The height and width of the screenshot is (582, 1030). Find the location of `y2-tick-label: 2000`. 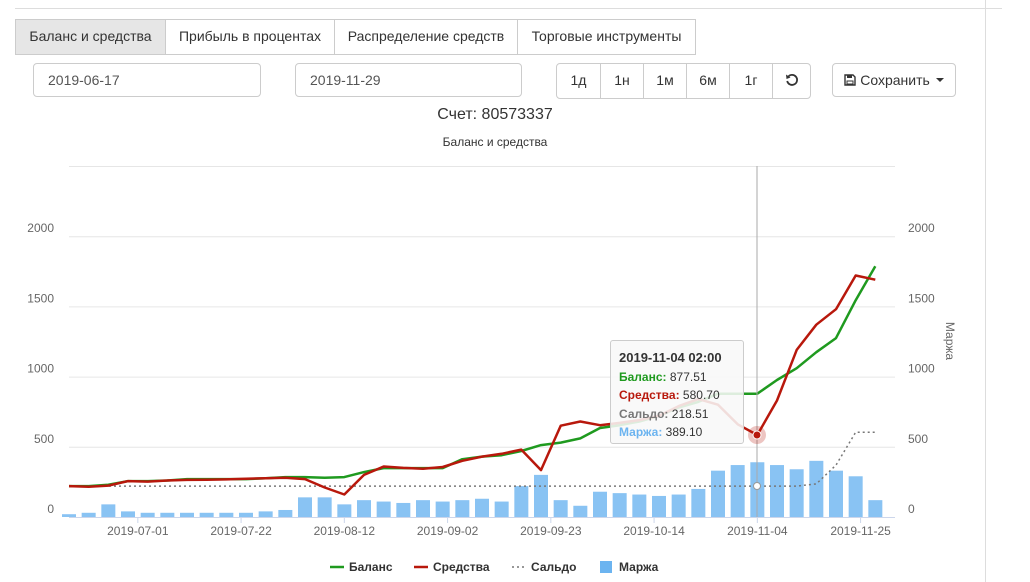

y2-tick-label: 2000 is located at coordinates (921, 228).